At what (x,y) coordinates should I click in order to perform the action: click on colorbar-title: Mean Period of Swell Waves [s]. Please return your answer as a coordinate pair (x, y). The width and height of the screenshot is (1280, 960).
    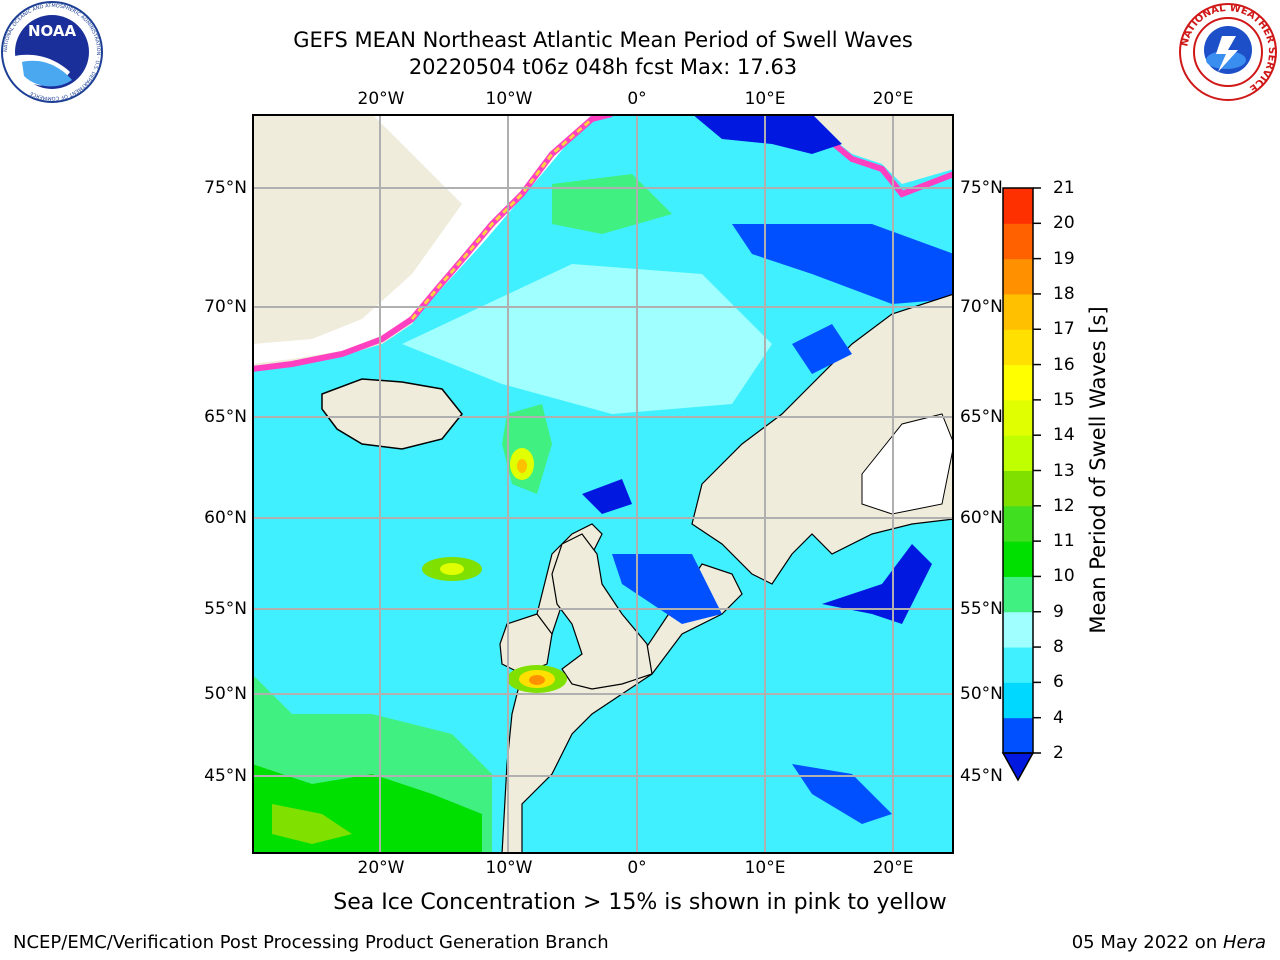
    Looking at the image, I should click on (1098, 470).